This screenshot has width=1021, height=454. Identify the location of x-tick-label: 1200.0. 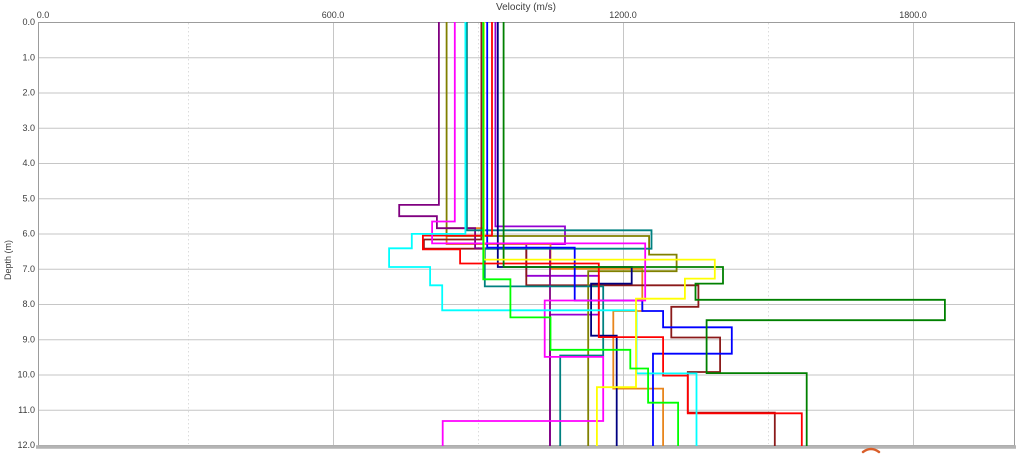
(623, 15).